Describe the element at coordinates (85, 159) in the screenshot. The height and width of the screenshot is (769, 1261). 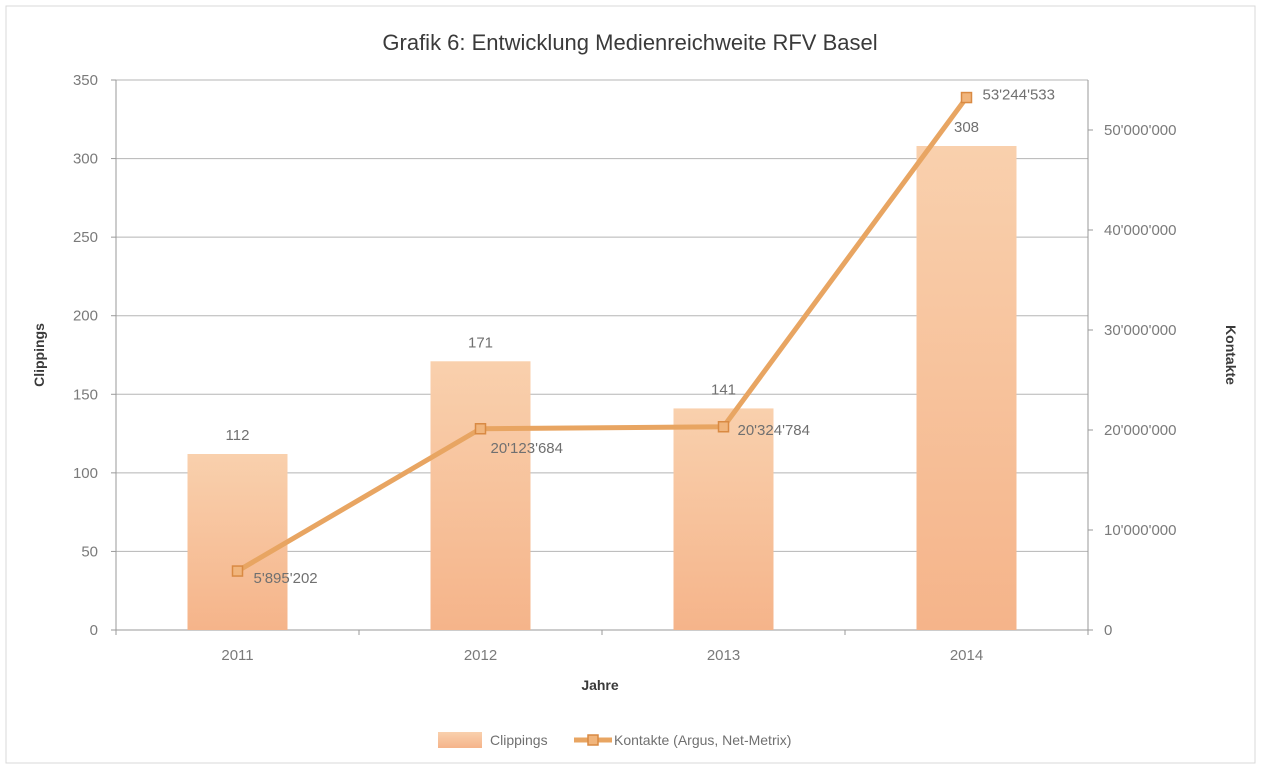
I see `y-tick-label: 300` at that location.